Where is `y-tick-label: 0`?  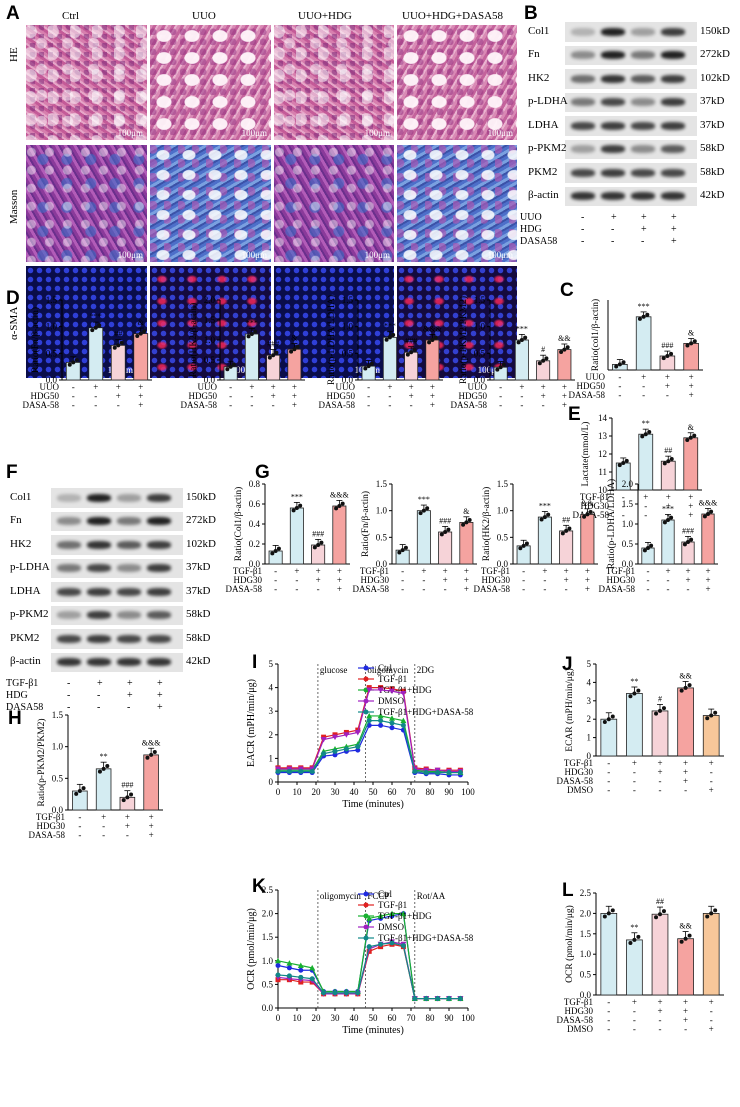 y-tick-label: 0 is located at coordinates (589, 756).